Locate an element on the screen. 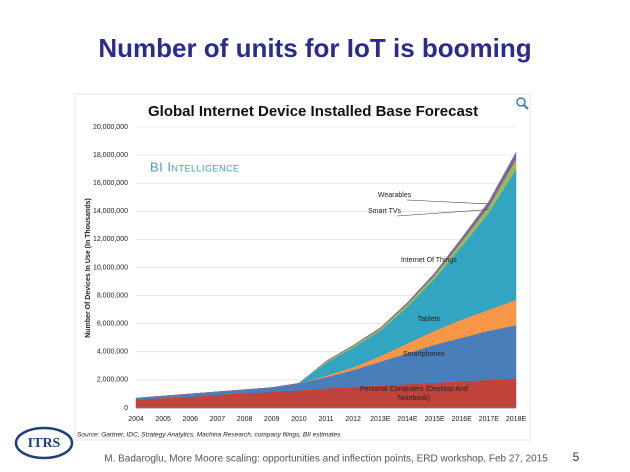  y-tick-label: 8,000,000 is located at coordinates (112, 295).